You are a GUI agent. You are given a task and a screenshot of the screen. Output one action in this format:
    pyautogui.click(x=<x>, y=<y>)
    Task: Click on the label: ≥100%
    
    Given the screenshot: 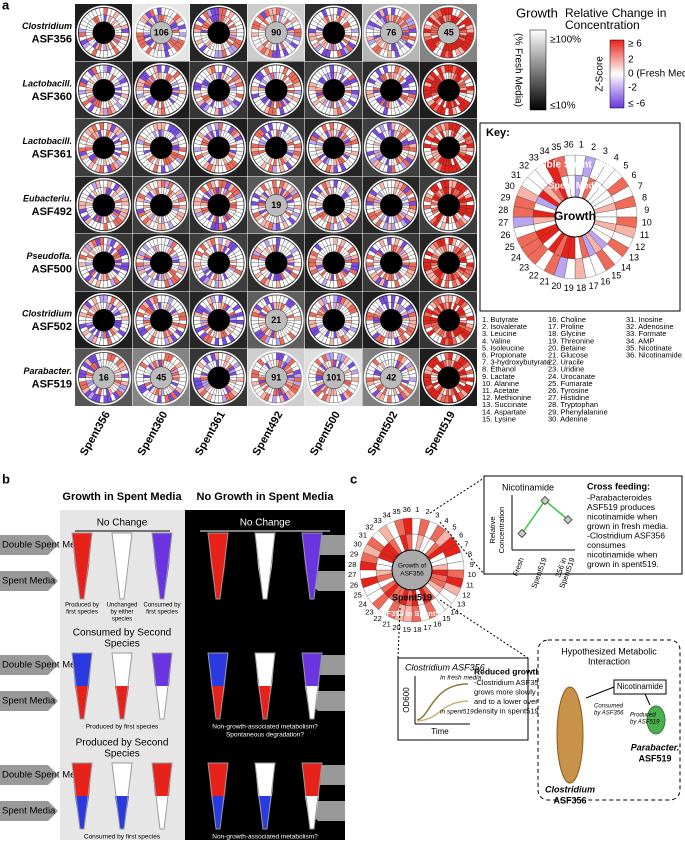 What is the action you would take?
    pyautogui.click(x=565, y=40)
    